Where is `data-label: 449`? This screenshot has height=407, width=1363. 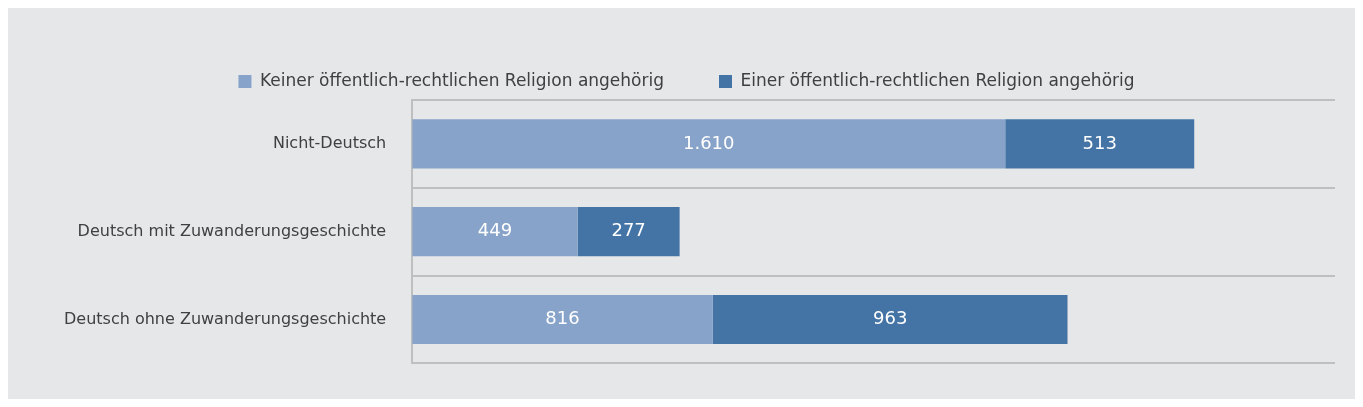
data-label: 449 is located at coordinates (495, 230).